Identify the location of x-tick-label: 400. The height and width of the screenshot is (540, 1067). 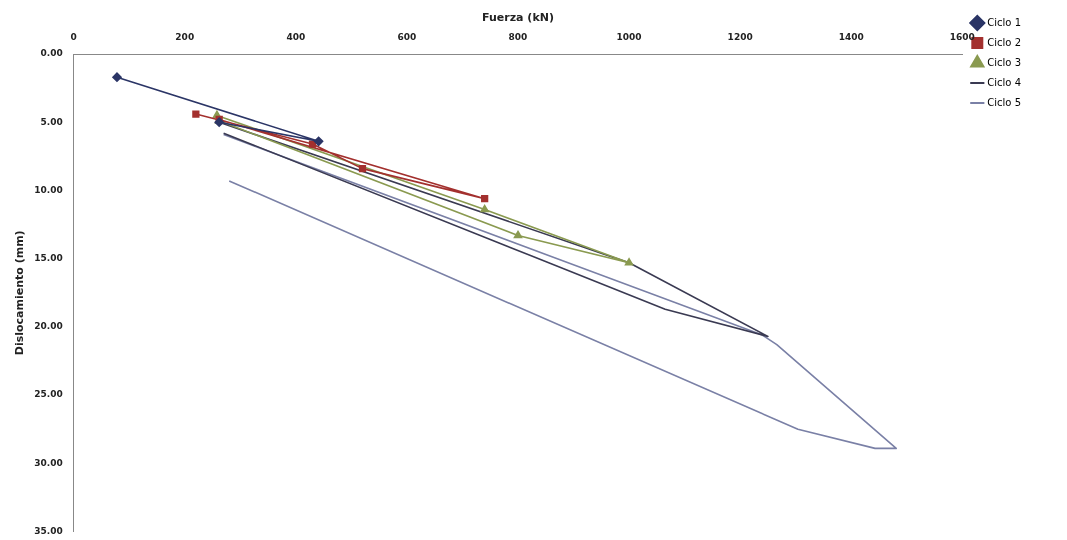
(296, 36).